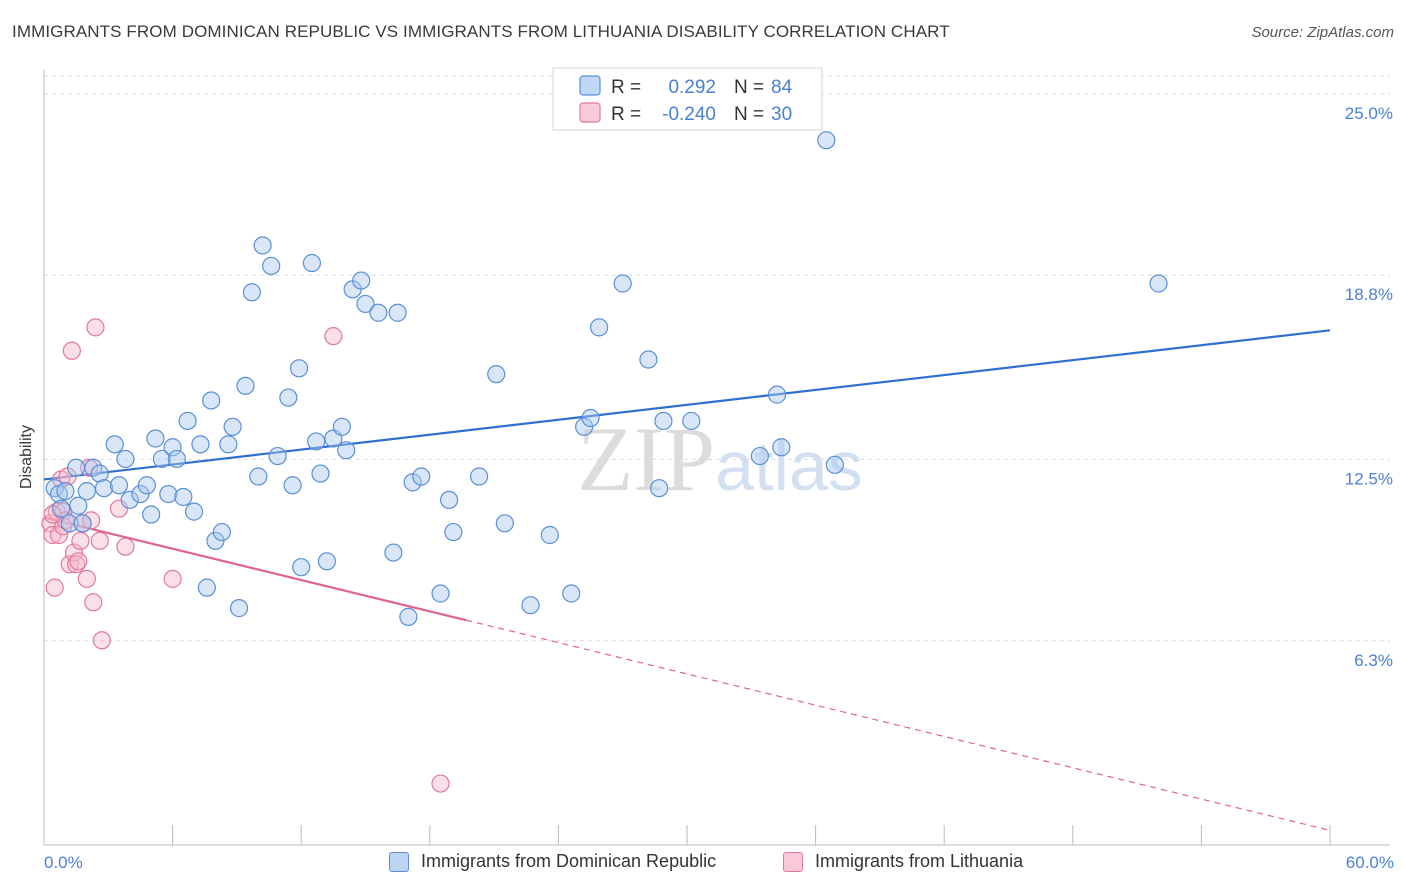 The image size is (1406, 892). I want to click on legend-swatch-blue, so click(399, 861).